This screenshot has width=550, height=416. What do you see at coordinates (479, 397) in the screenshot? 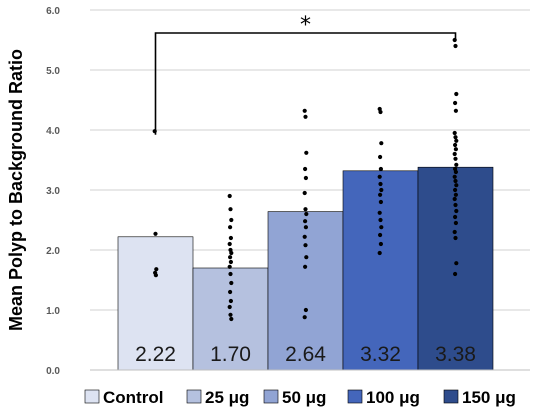
I see `legend-item: 150 μg` at bounding box center [479, 397].